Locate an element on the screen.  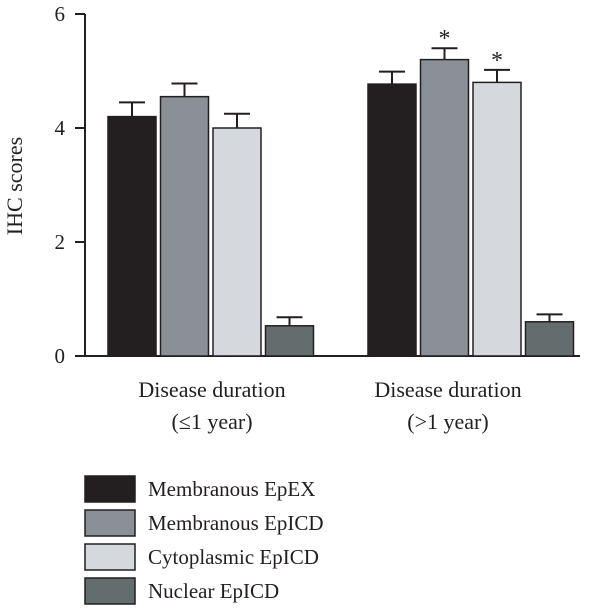
y-tick-label: 6 is located at coordinates (60, 14).